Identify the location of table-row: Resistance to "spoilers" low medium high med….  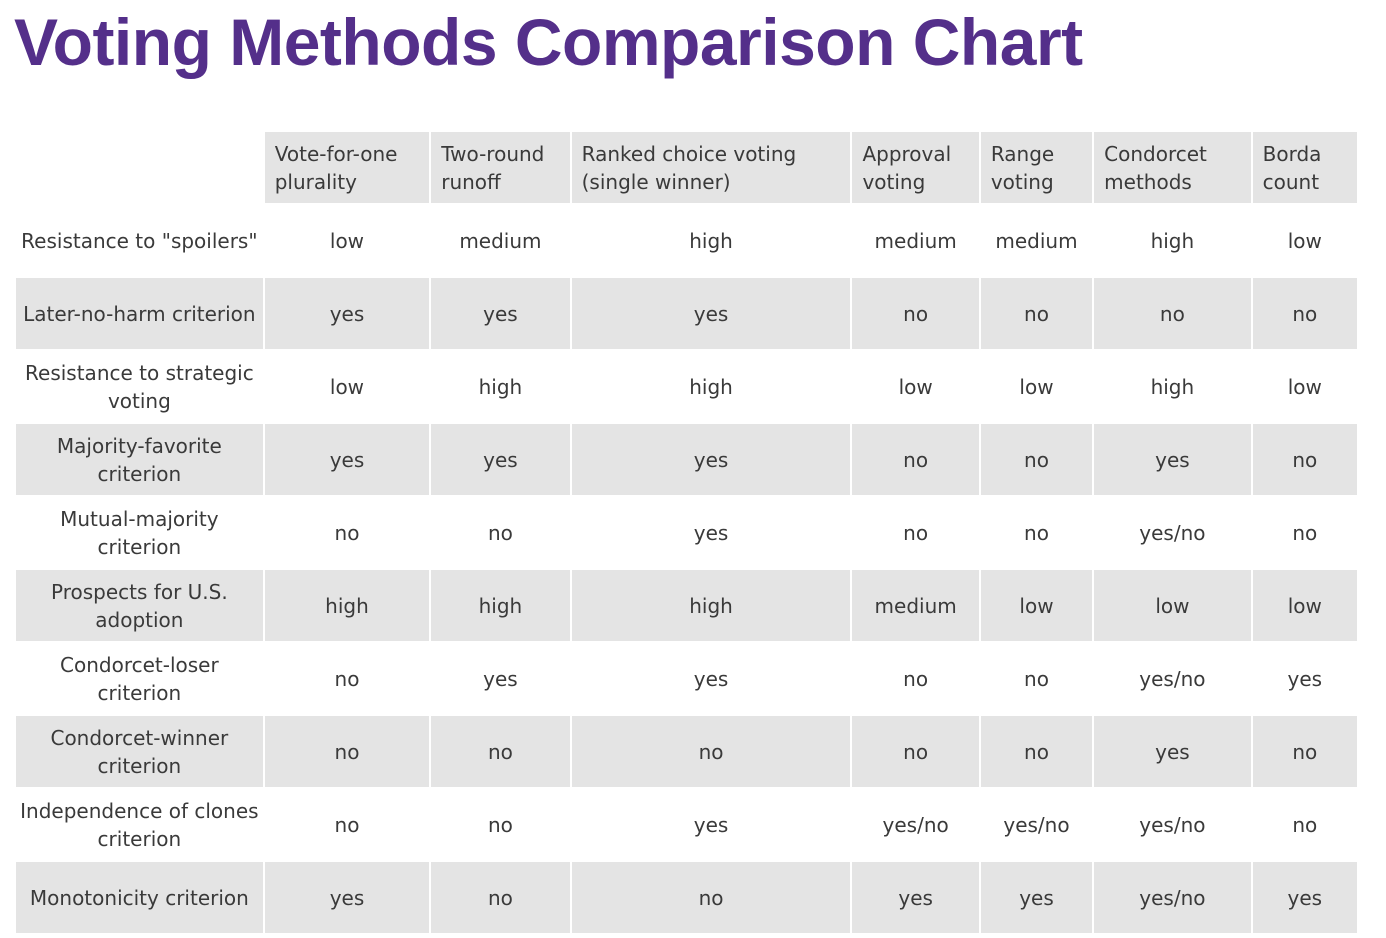
(686, 240).